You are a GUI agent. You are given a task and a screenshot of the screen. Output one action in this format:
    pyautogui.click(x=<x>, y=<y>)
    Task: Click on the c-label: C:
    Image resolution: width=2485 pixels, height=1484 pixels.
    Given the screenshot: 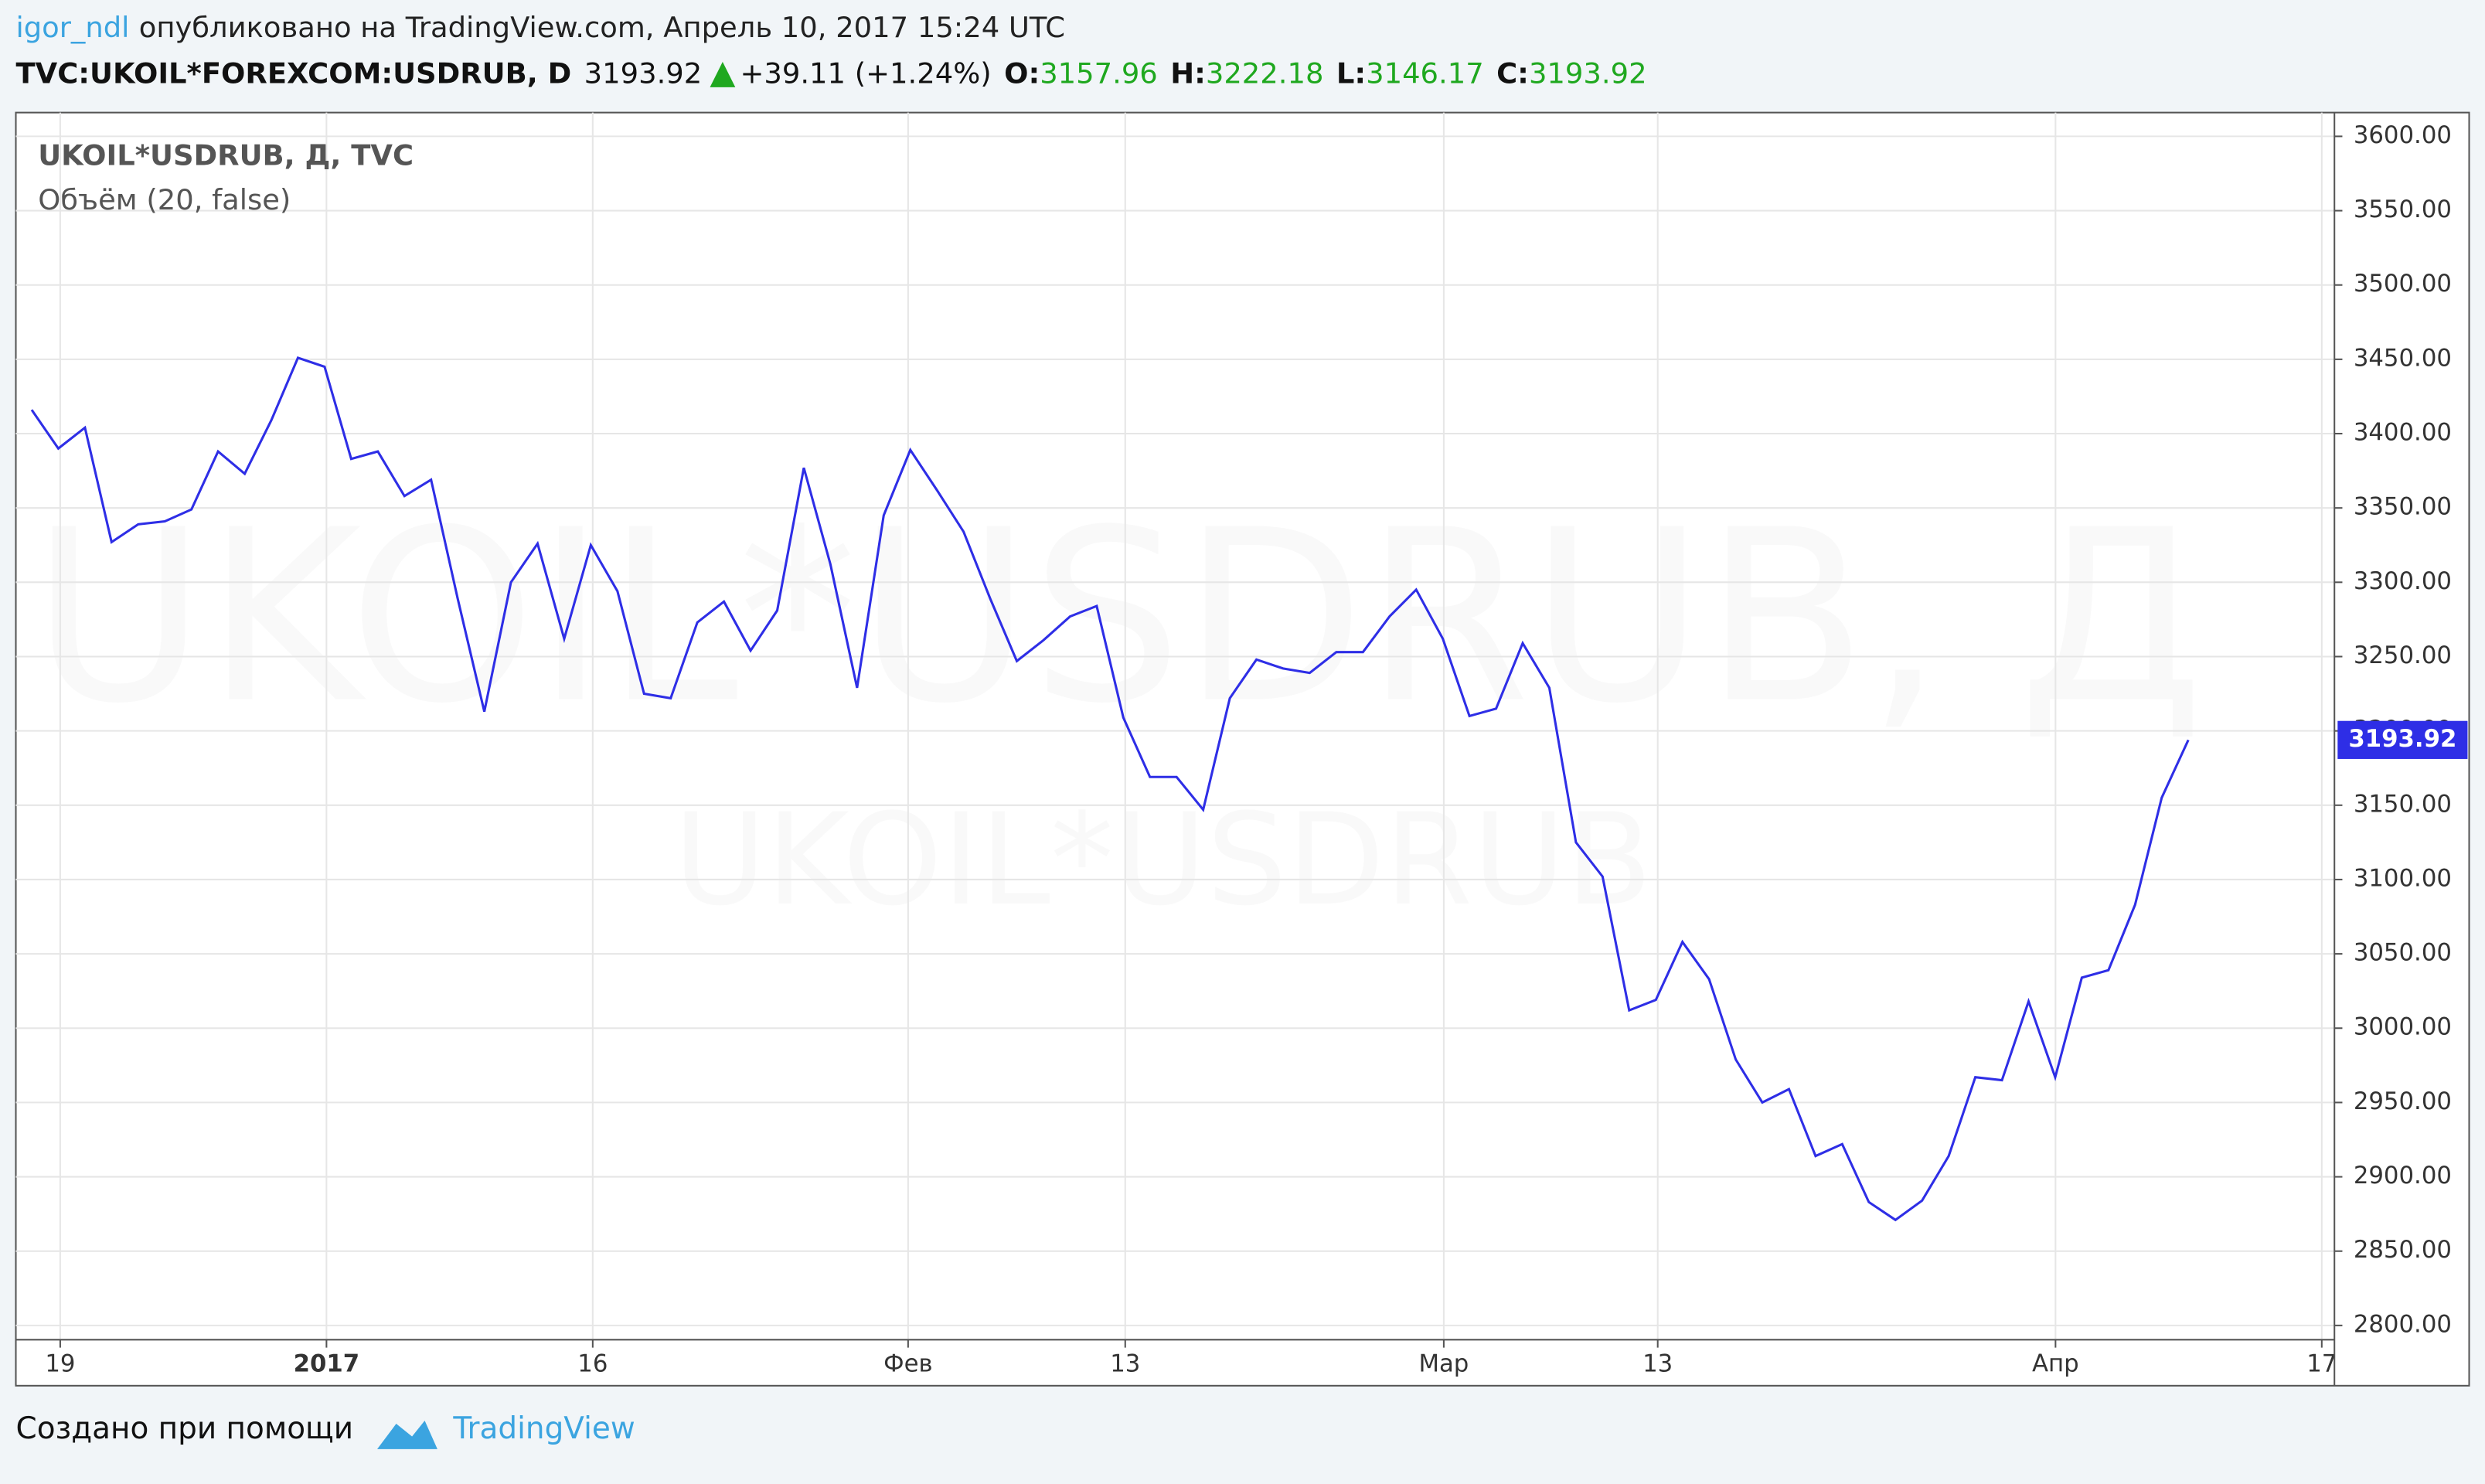 What is the action you would take?
    pyautogui.click(x=1512, y=73)
    